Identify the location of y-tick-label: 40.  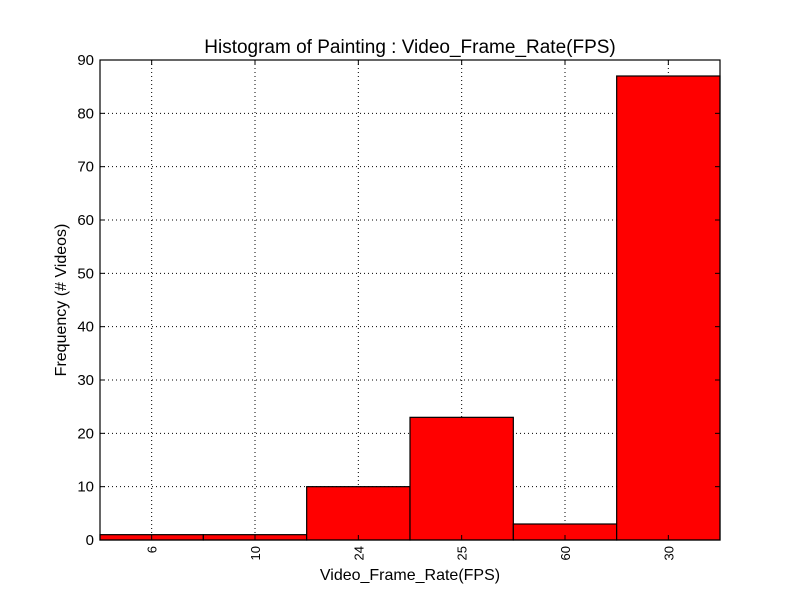
(85, 327).